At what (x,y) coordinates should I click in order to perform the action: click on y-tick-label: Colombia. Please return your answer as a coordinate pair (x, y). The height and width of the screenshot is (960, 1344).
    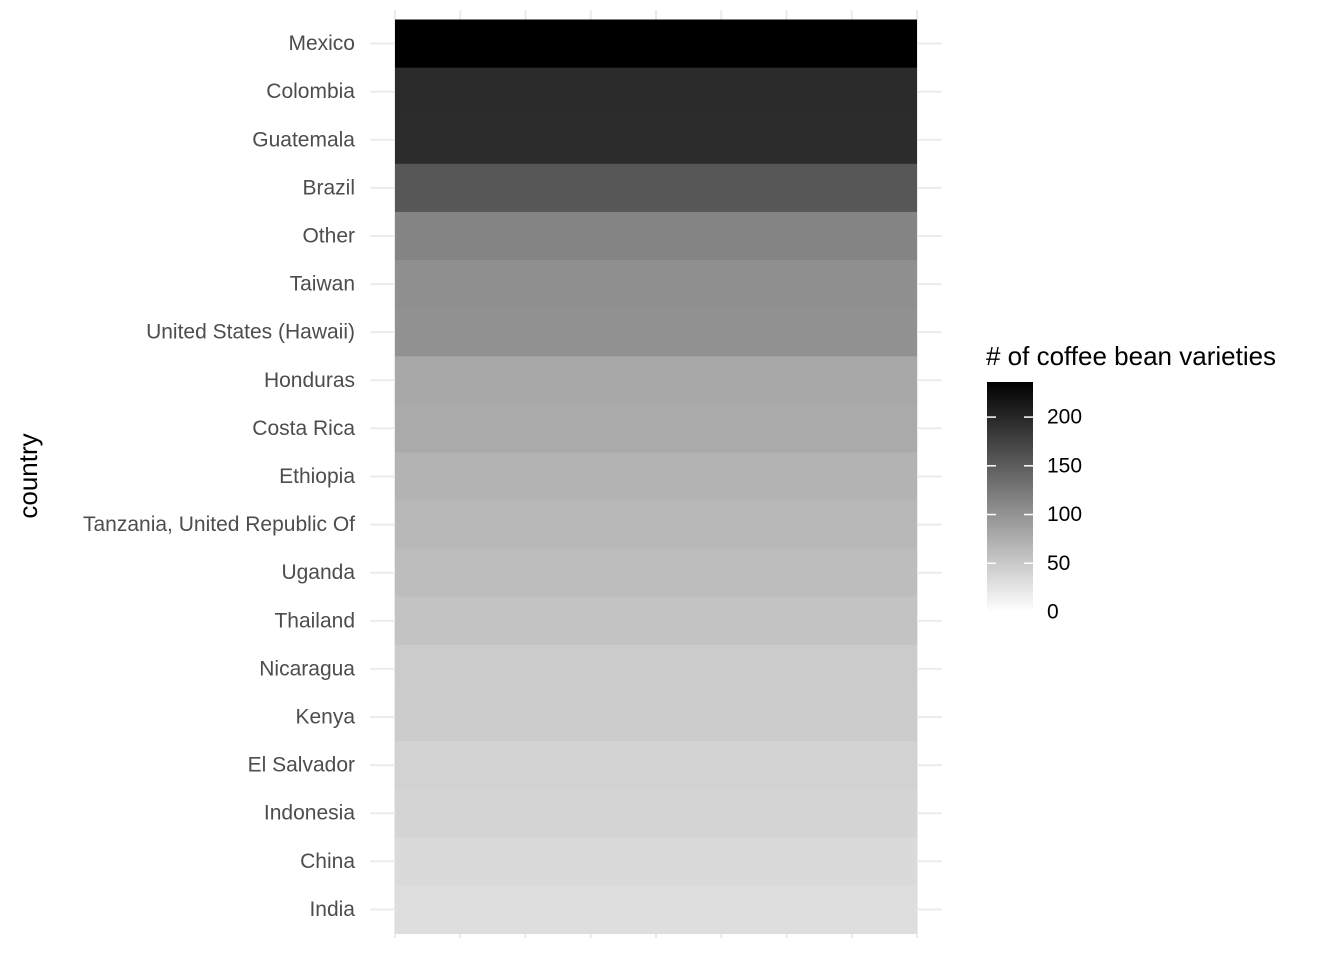
    Looking at the image, I should click on (310, 91).